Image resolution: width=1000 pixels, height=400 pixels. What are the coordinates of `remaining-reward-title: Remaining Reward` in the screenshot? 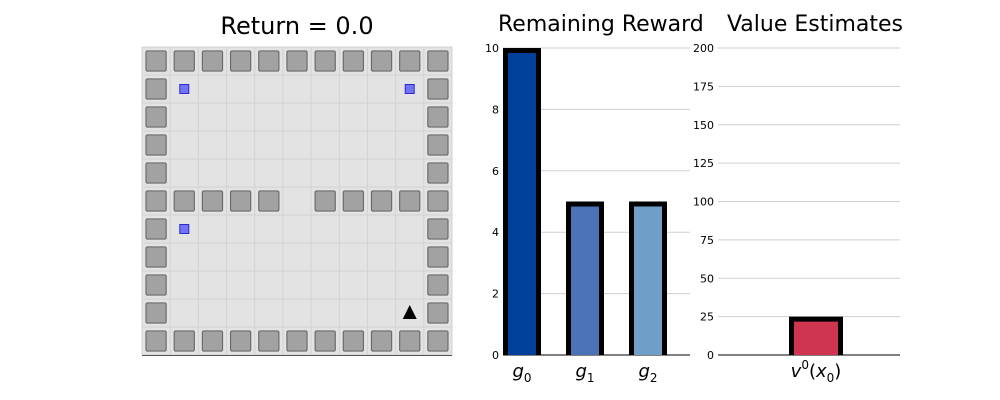 It's located at (601, 24).